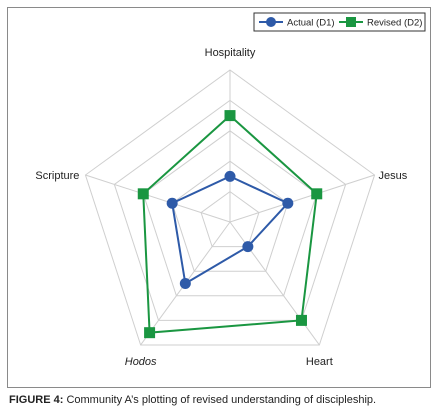 Image resolution: width=438 pixels, height=415 pixels. Describe the element at coordinates (141, 362) in the screenshot. I see `axis-label-3: Hodos` at that location.